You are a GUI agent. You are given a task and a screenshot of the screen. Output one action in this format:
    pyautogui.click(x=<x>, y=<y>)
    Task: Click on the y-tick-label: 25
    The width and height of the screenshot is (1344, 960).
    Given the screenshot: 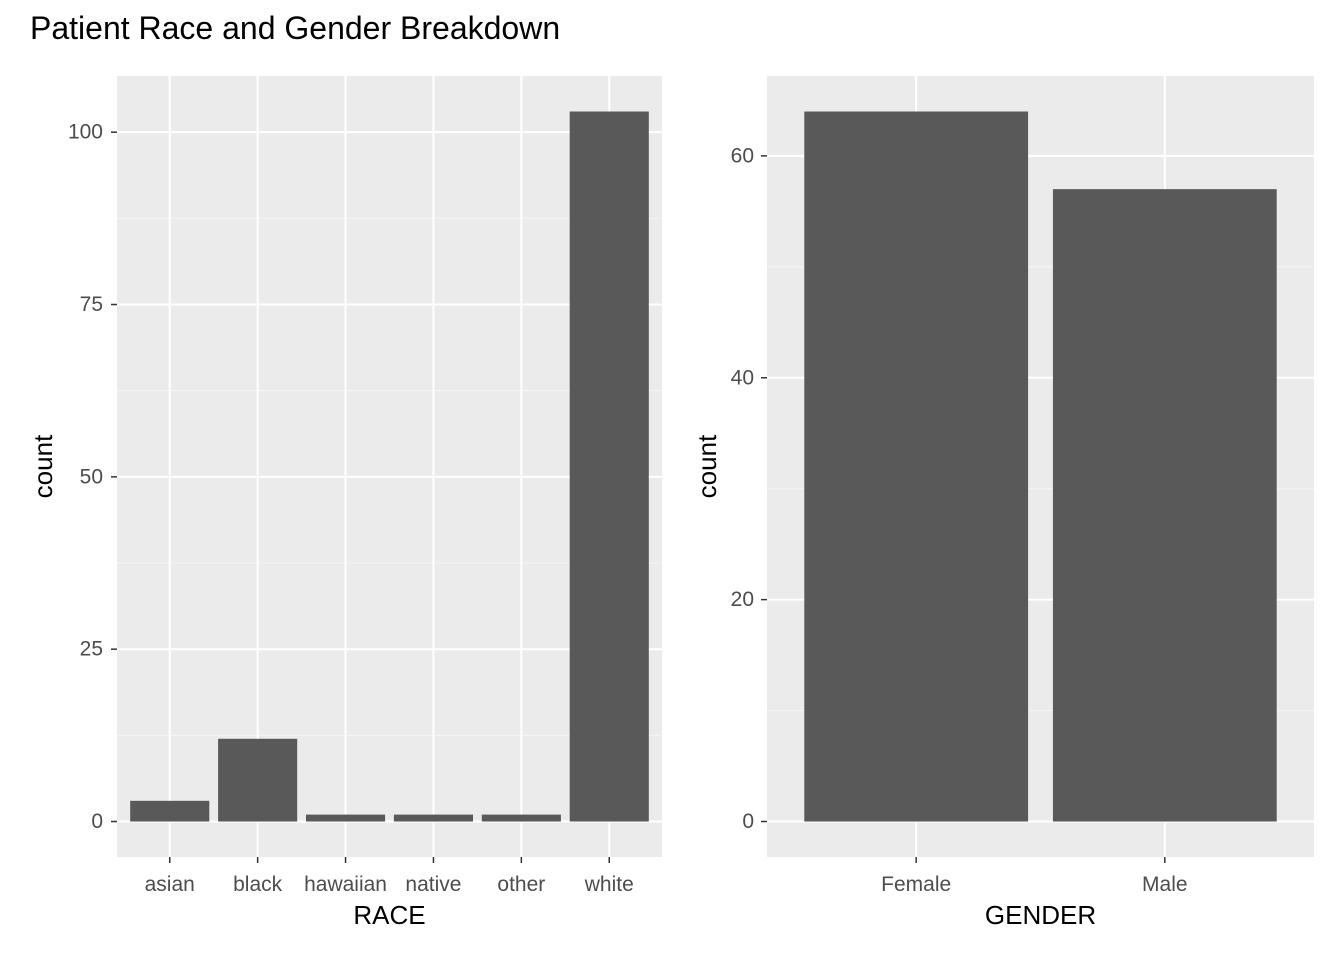 What is the action you would take?
    pyautogui.click(x=91, y=649)
    